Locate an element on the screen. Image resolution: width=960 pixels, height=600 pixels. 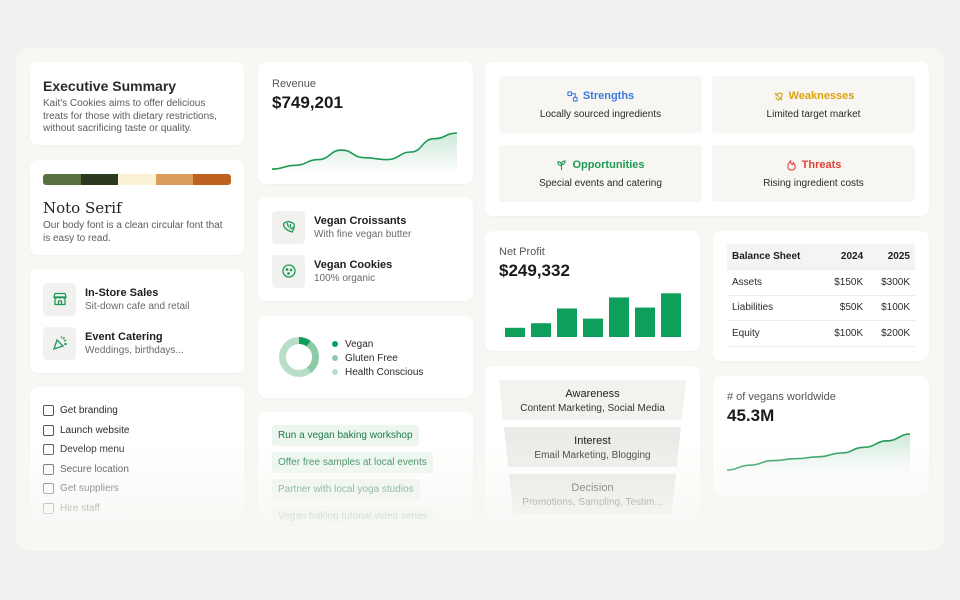
table-header: 2025 is located at coordinates (891, 257).